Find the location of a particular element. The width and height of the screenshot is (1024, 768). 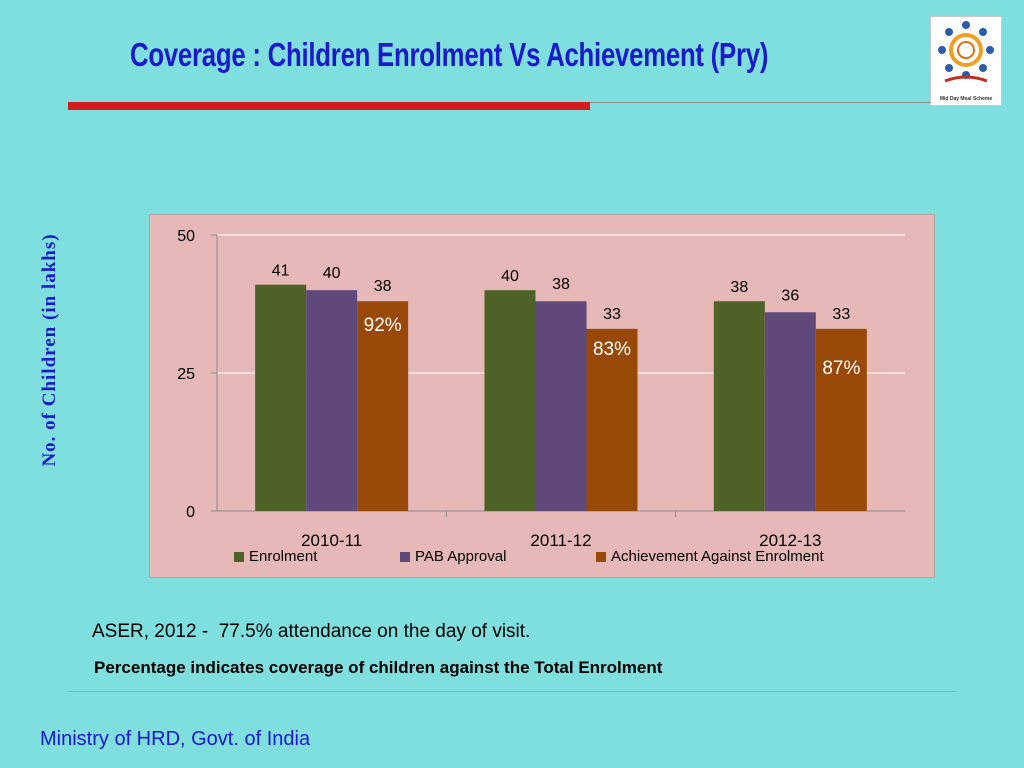

legend-label-enrolment: Enrolment is located at coordinates (283, 556).